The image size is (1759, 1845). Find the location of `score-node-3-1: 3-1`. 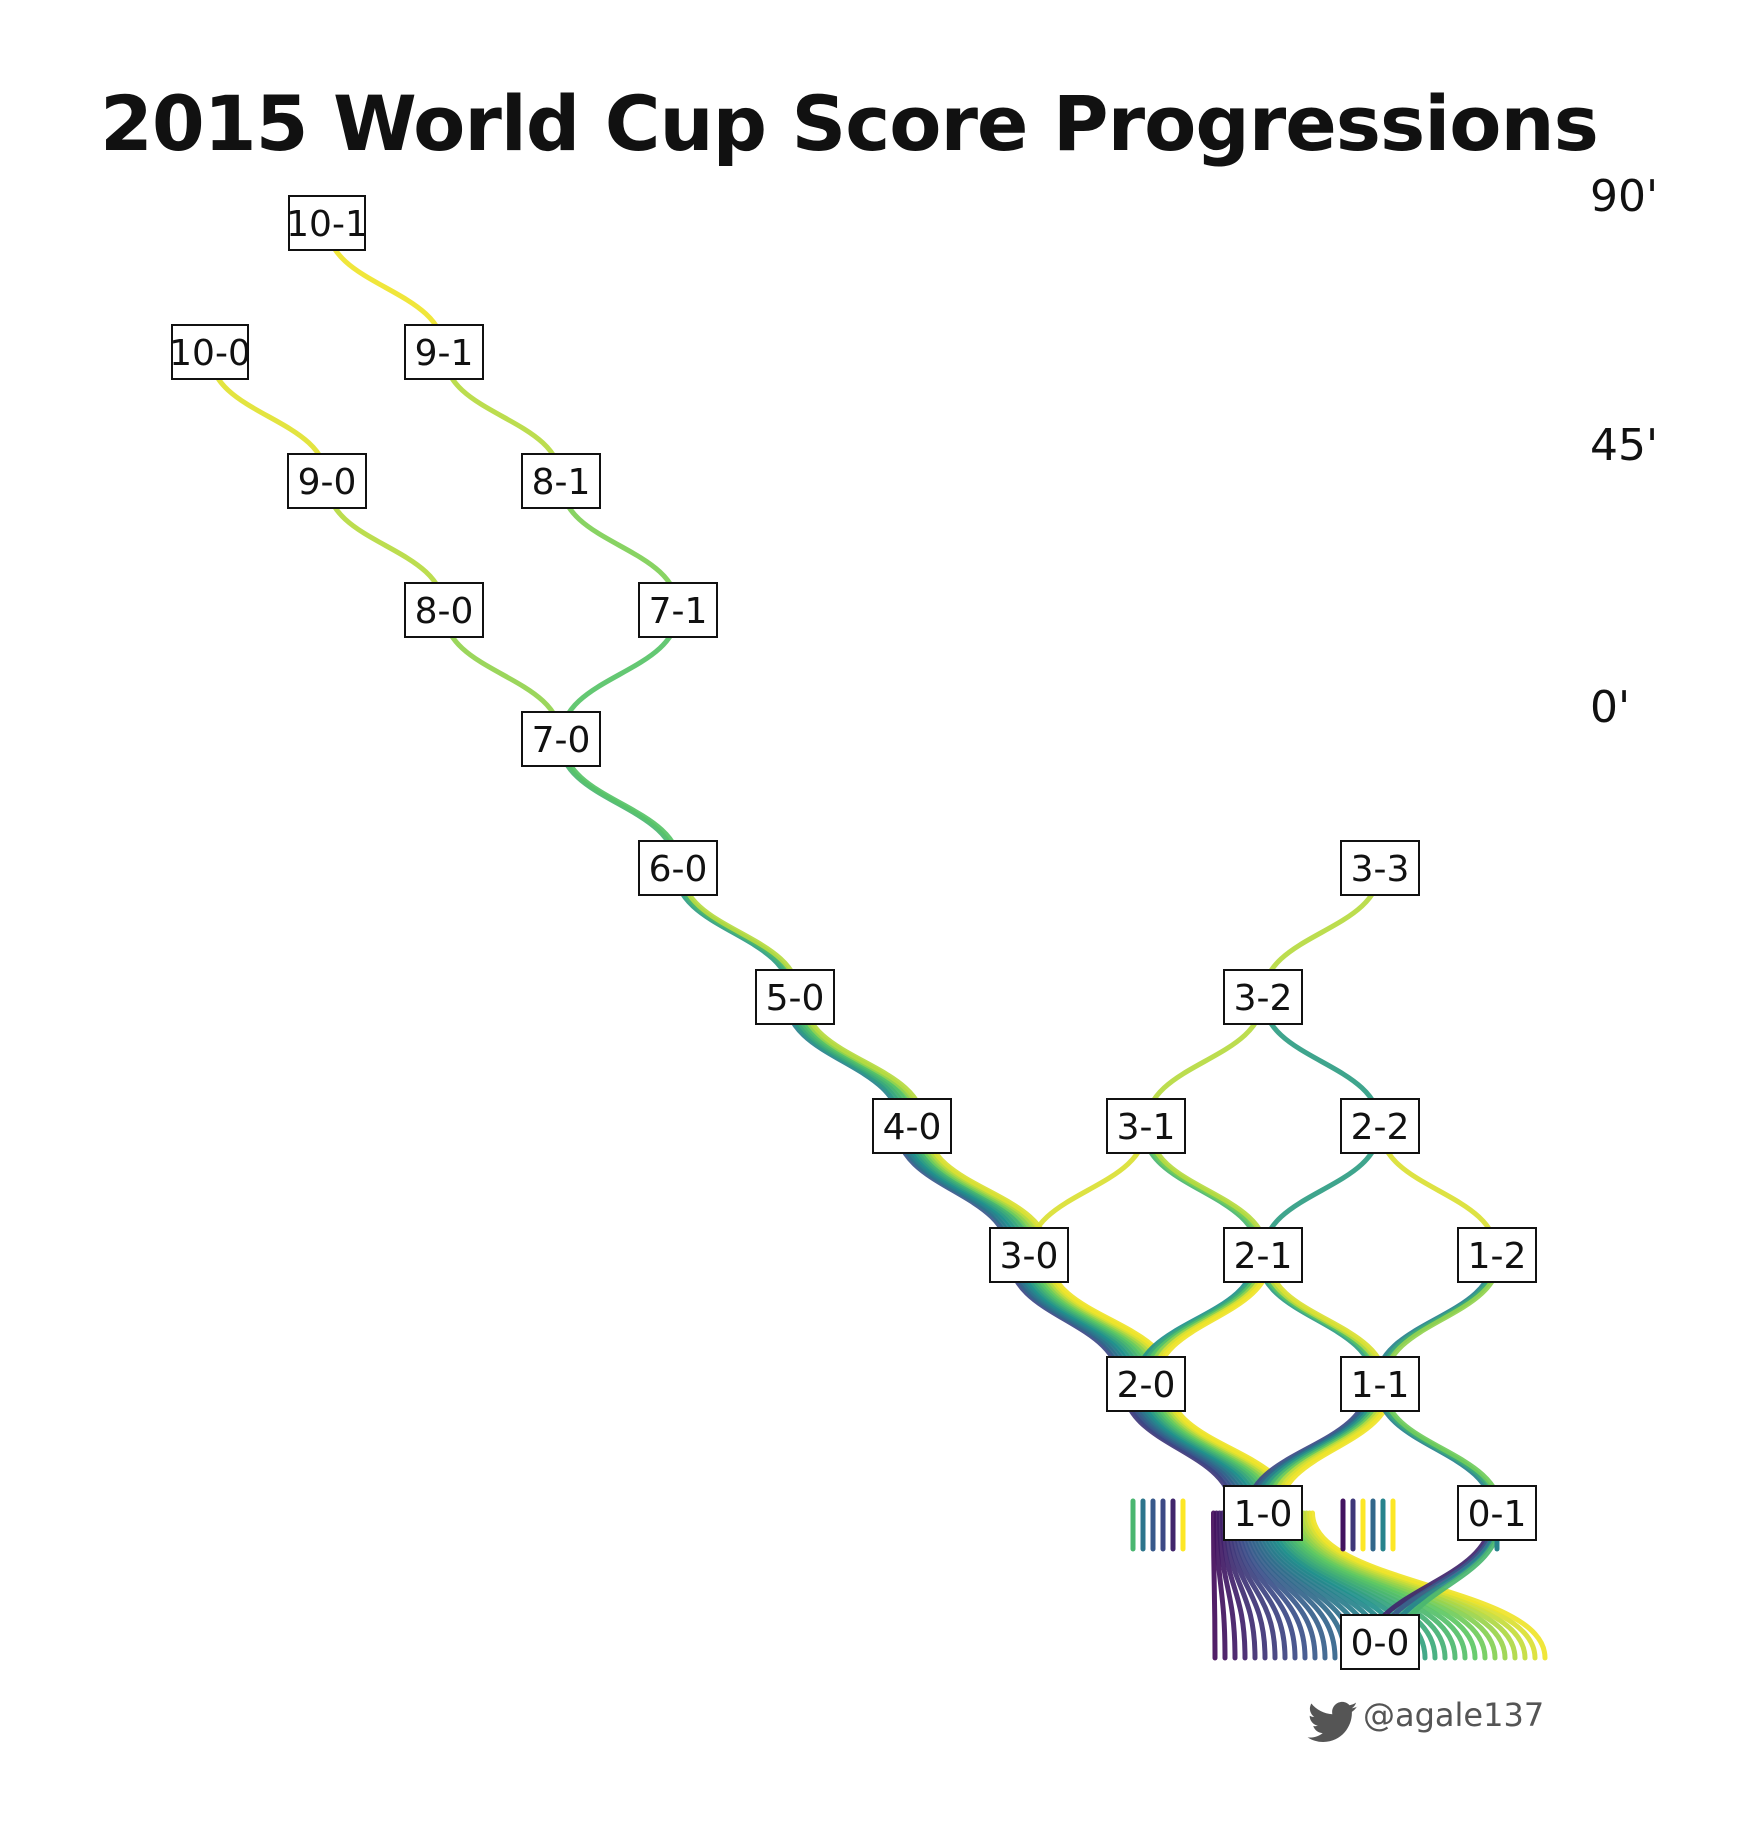

score-node-3-1: 3-1 is located at coordinates (1146, 1126).